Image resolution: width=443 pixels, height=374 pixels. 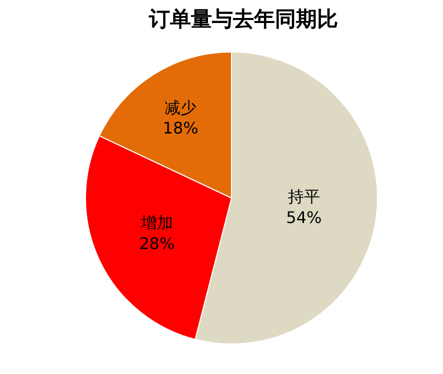 What do you see at coordinates (243, 18) in the screenshot?
I see `chart-title: 订单量与去年同期比` at bounding box center [243, 18].